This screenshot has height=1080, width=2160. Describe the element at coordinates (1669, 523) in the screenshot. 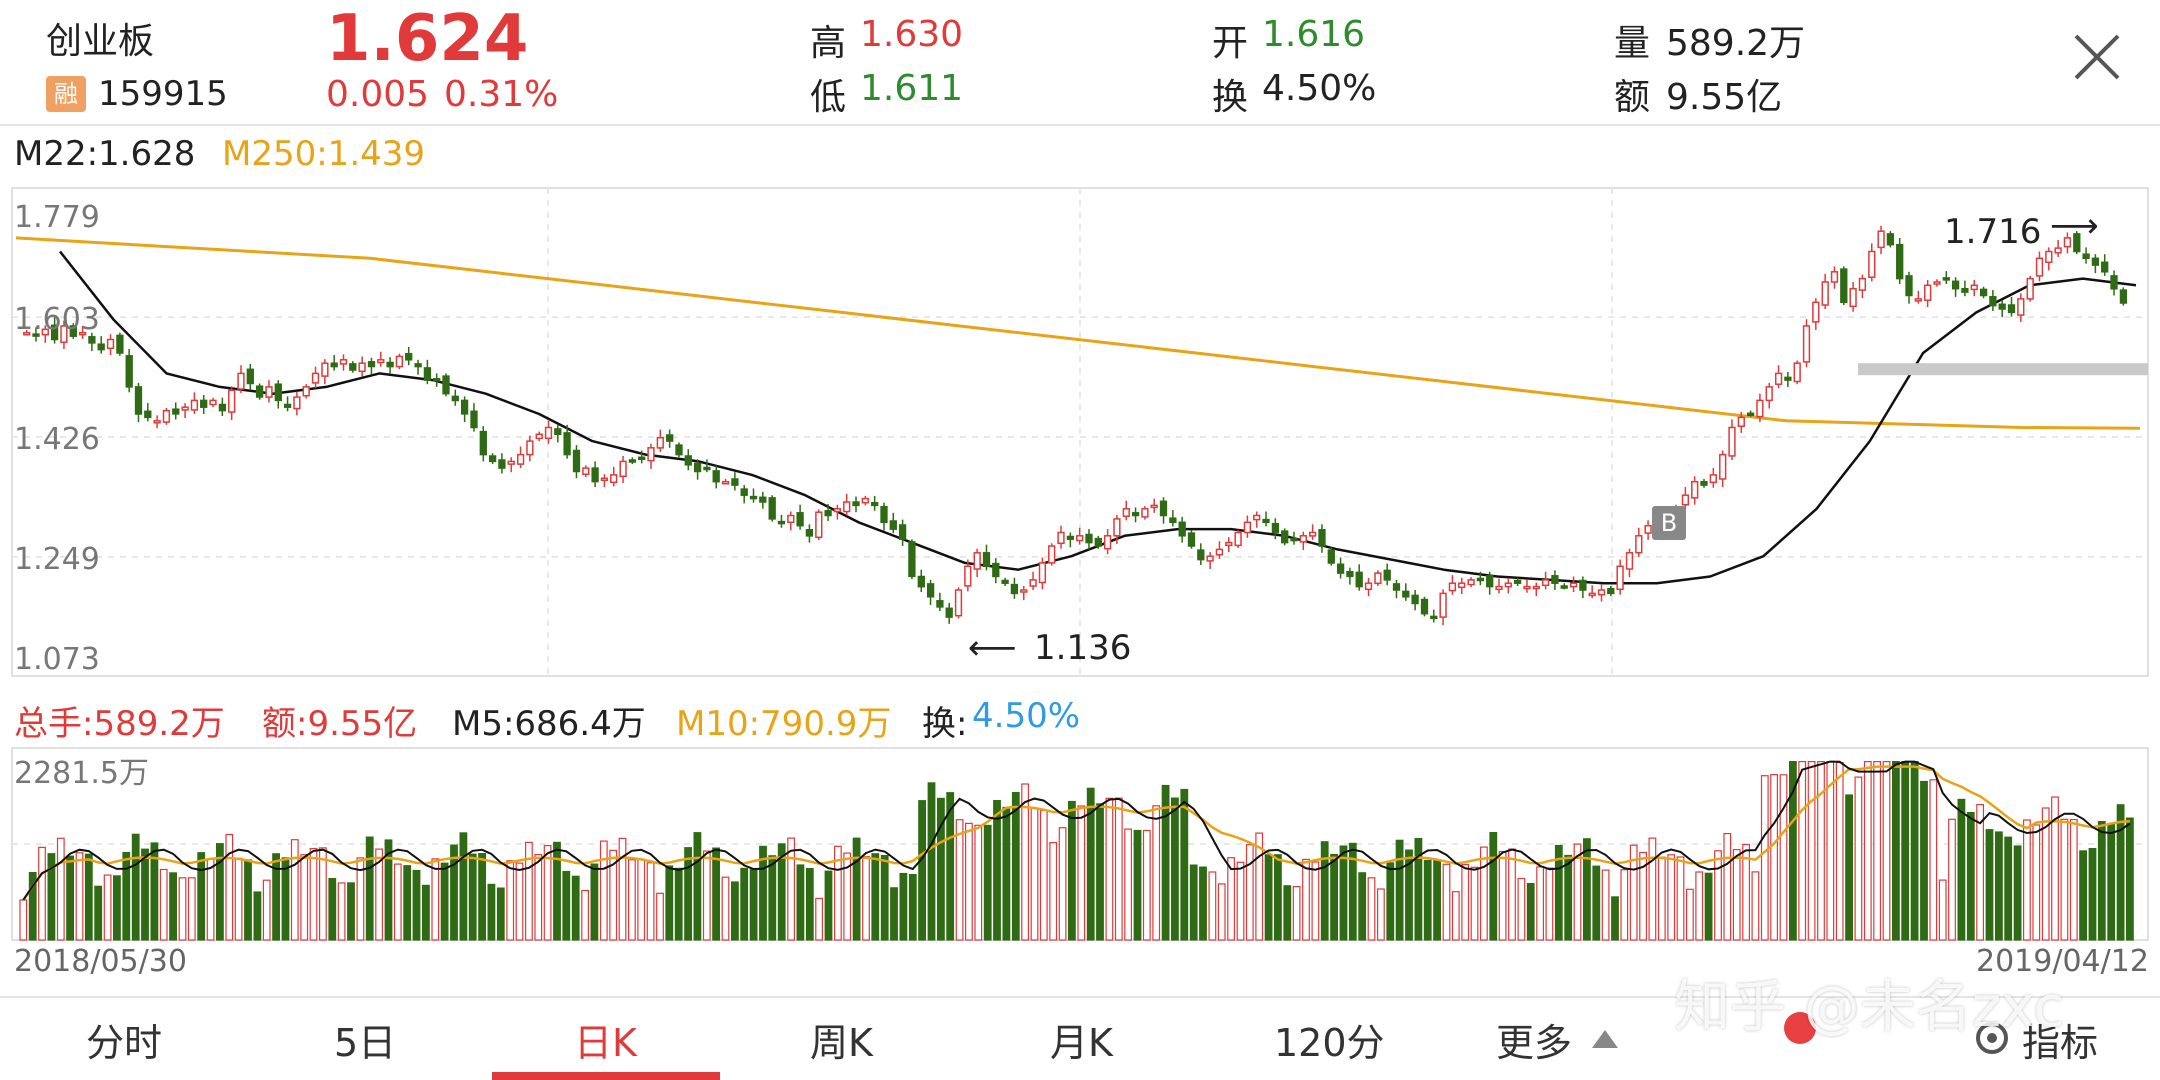

I see `buy-marker: B` at that location.